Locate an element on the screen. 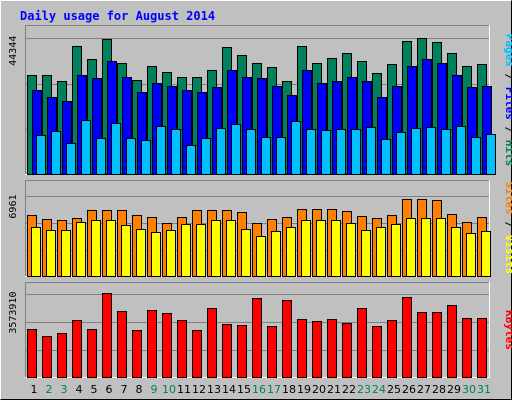 This screenshot has width=512, height=400. day-label: 23 is located at coordinates (364, 389).